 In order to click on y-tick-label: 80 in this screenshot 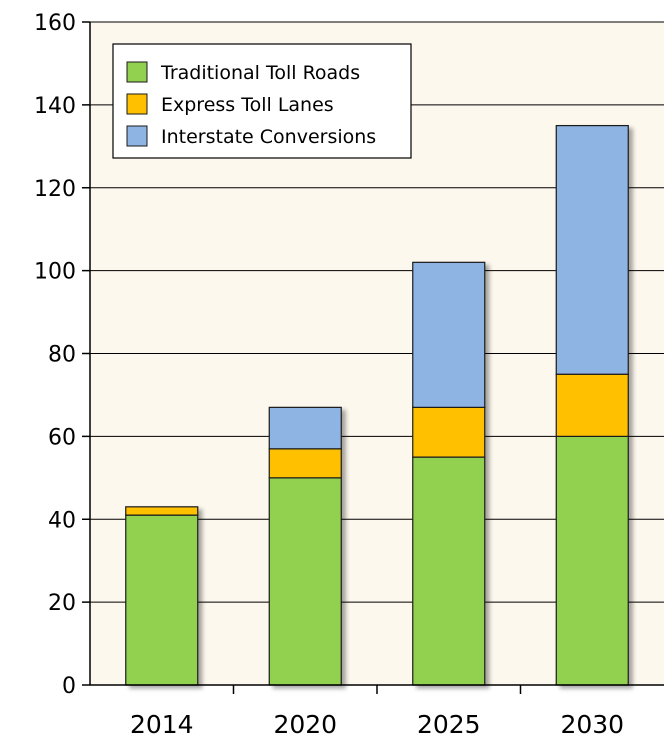, I will do `click(62, 355)`.